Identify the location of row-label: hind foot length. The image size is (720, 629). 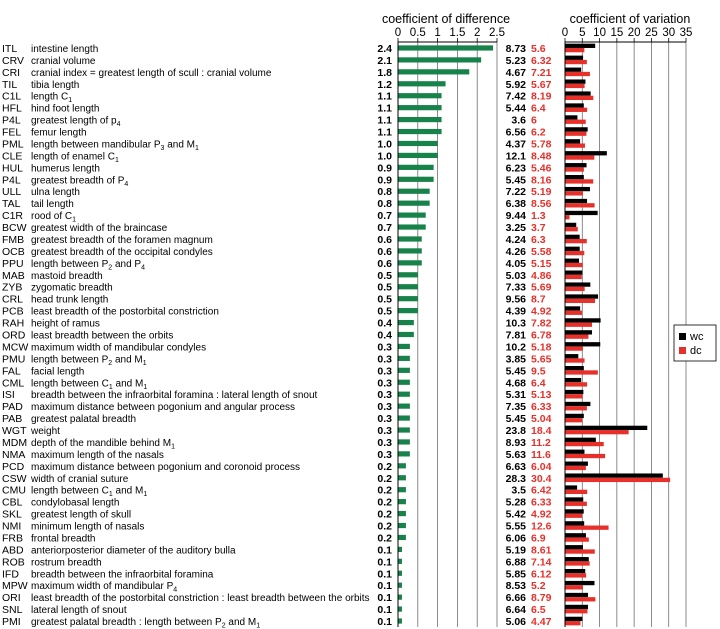
(65, 109).